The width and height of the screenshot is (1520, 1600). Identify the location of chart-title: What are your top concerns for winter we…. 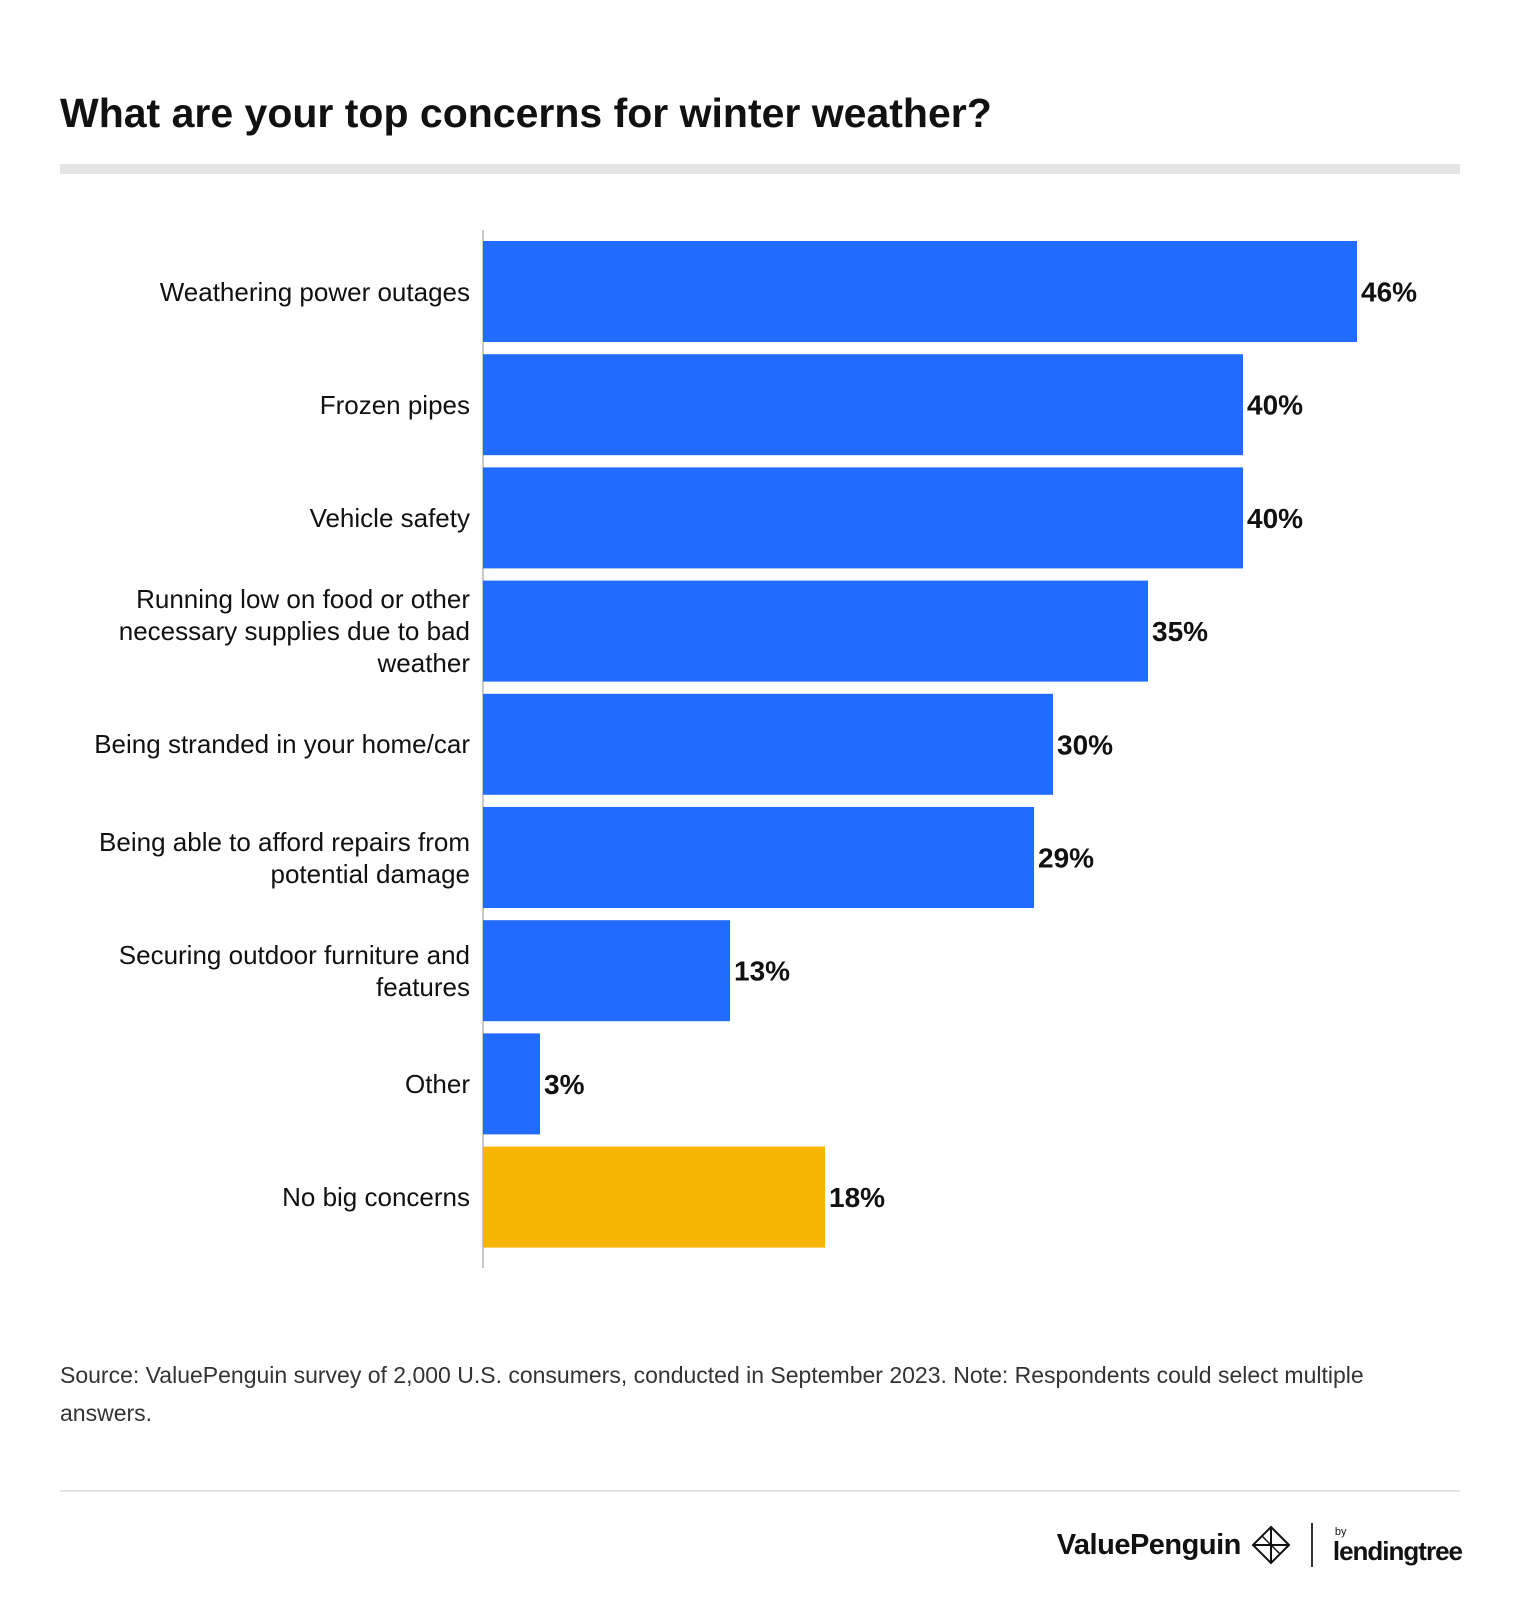
(526, 113).